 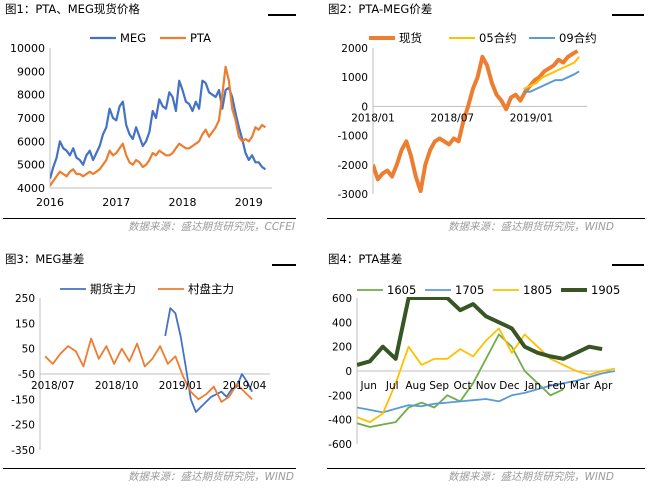 I want to click on fig2-bottom-rule, so click(x=486, y=218).